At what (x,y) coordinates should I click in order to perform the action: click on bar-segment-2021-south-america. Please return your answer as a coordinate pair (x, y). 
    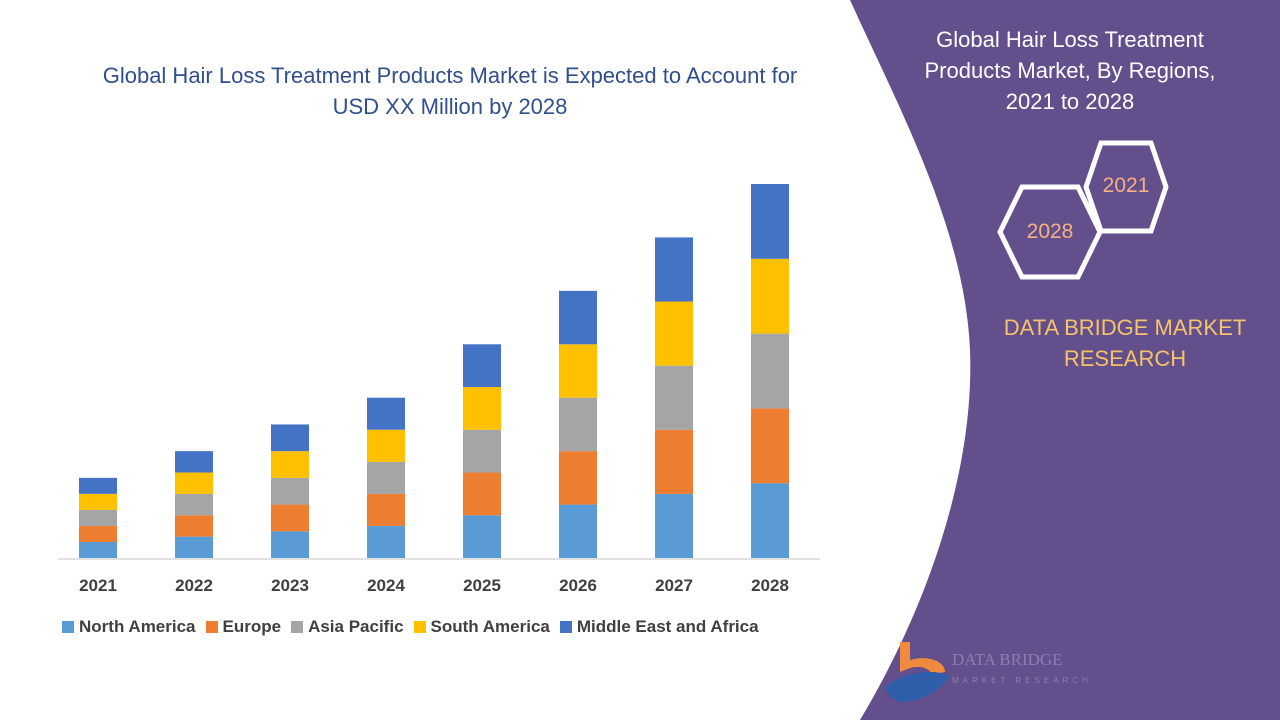
    Looking at the image, I should click on (98, 501).